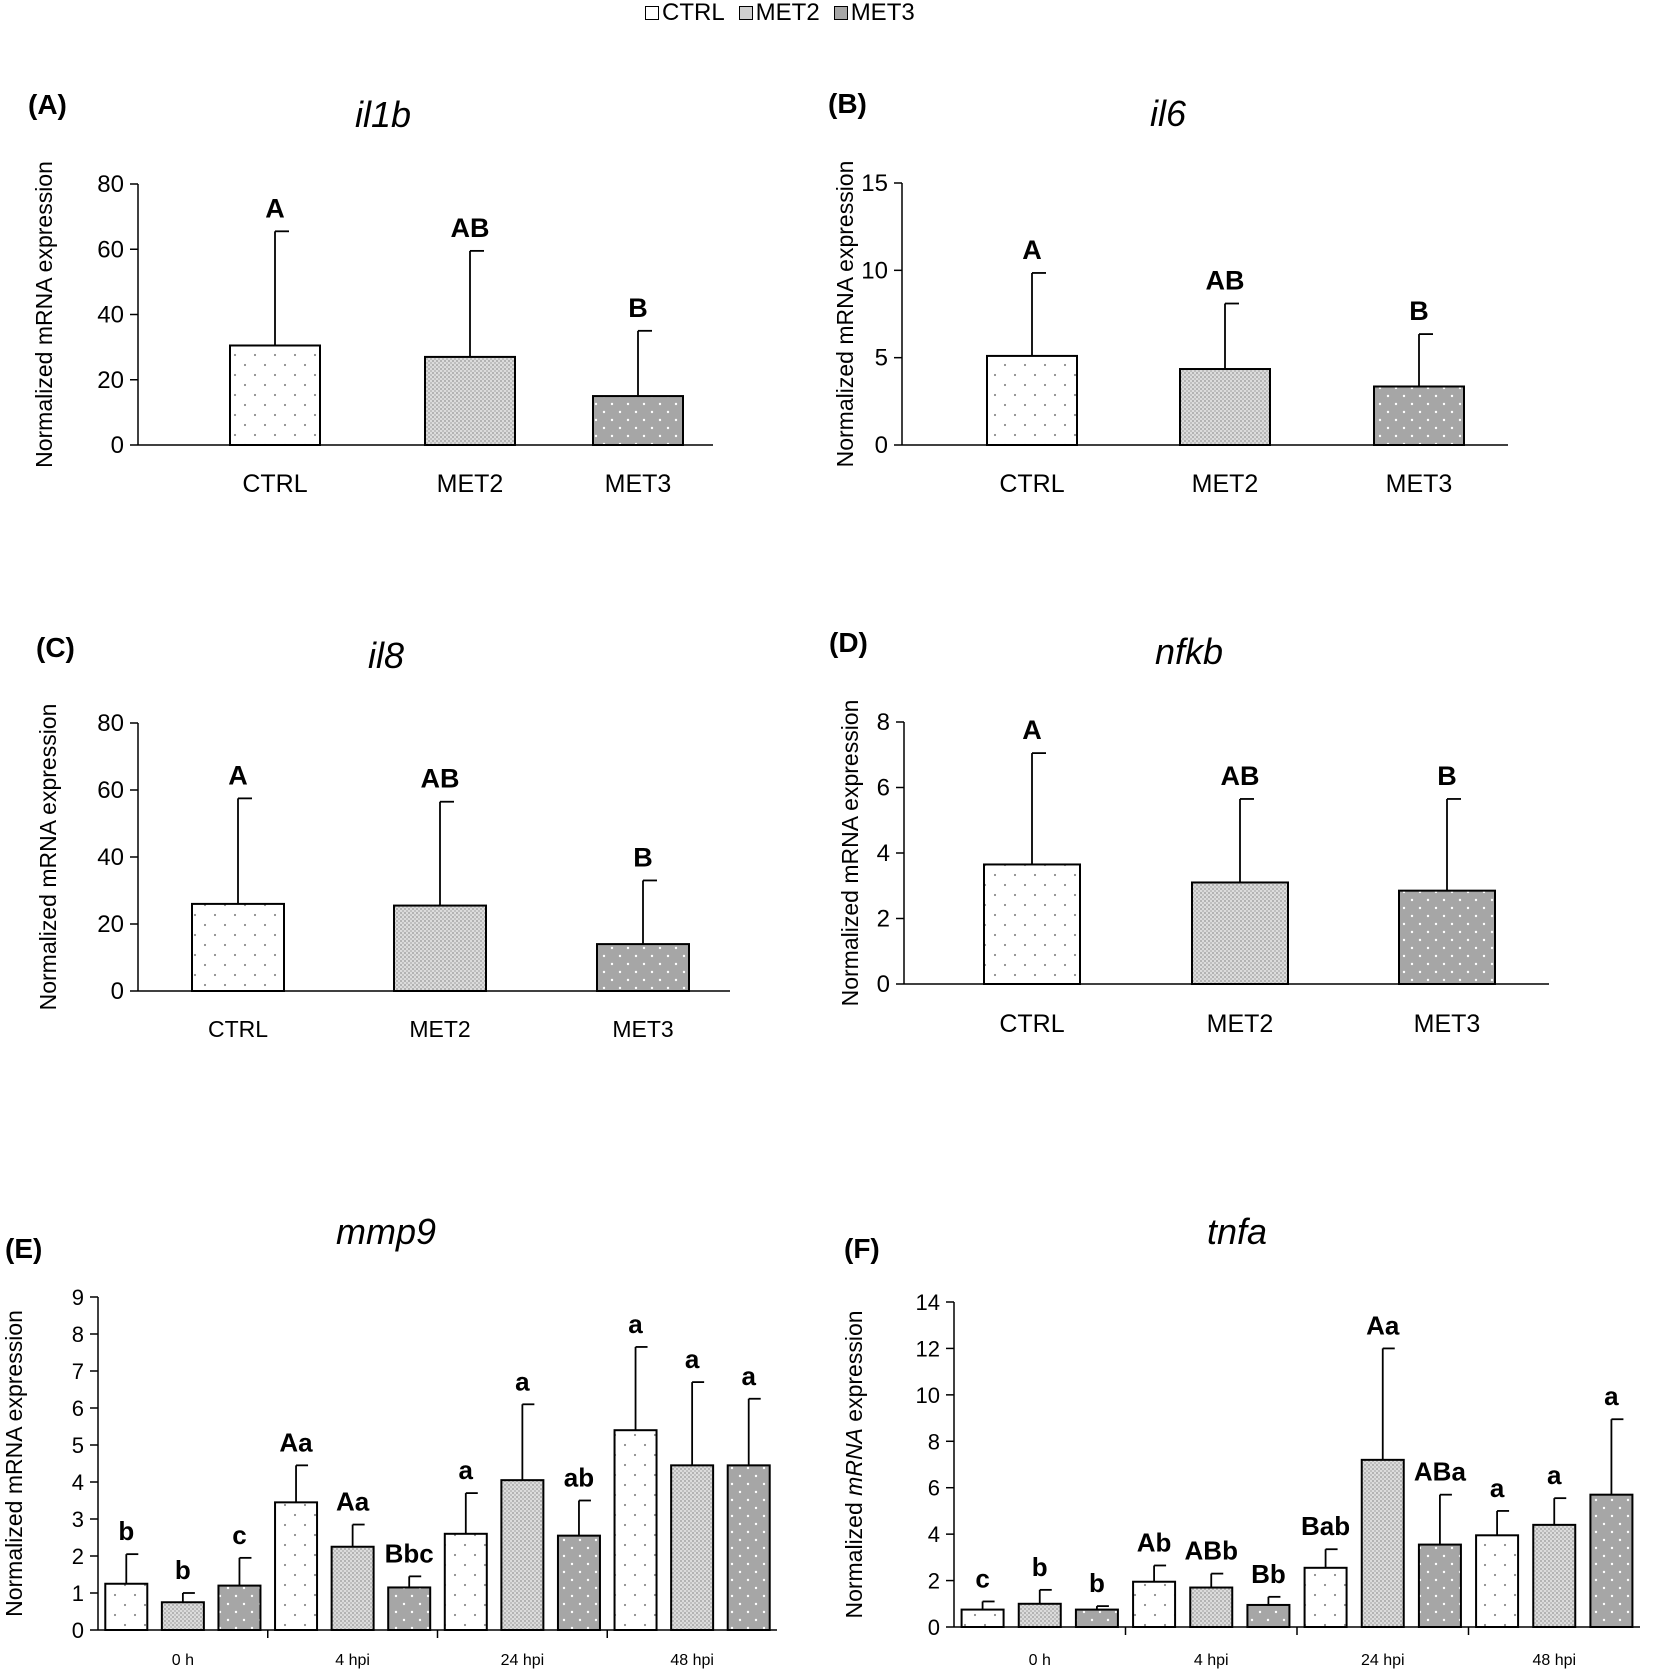 The width and height of the screenshot is (1654, 1678). I want to click on significance-label-ctrl-2: Bab, so click(1325, 1526).